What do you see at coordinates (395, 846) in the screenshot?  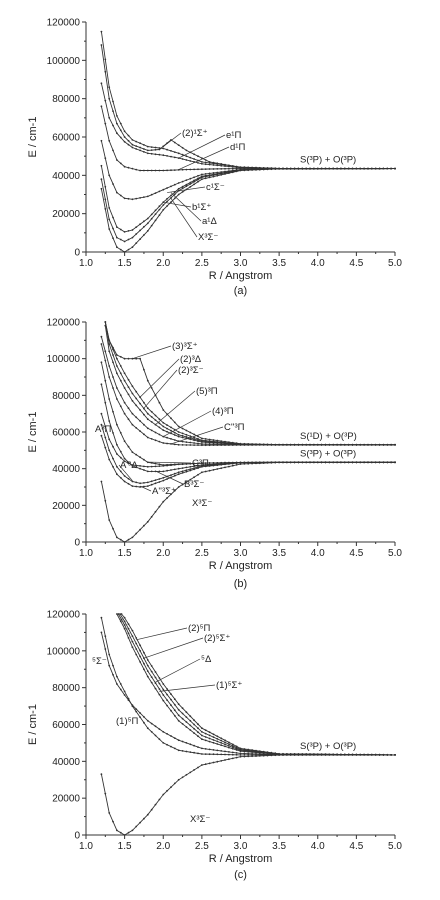 I see `x-tick-label: 5.0` at bounding box center [395, 846].